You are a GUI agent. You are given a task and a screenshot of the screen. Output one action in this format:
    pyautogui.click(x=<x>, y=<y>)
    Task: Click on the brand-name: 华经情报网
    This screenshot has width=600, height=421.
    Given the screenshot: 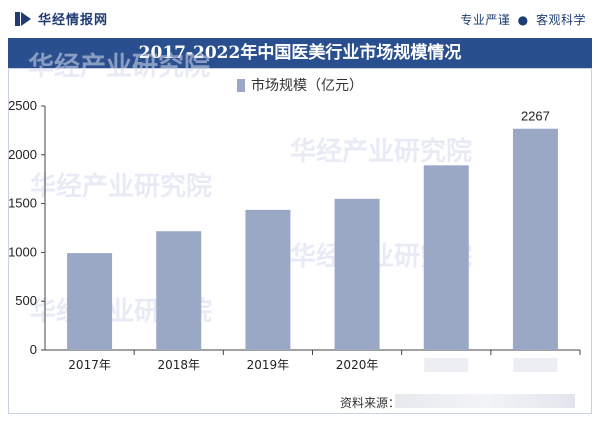 What is the action you would take?
    pyautogui.click(x=73, y=20)
    